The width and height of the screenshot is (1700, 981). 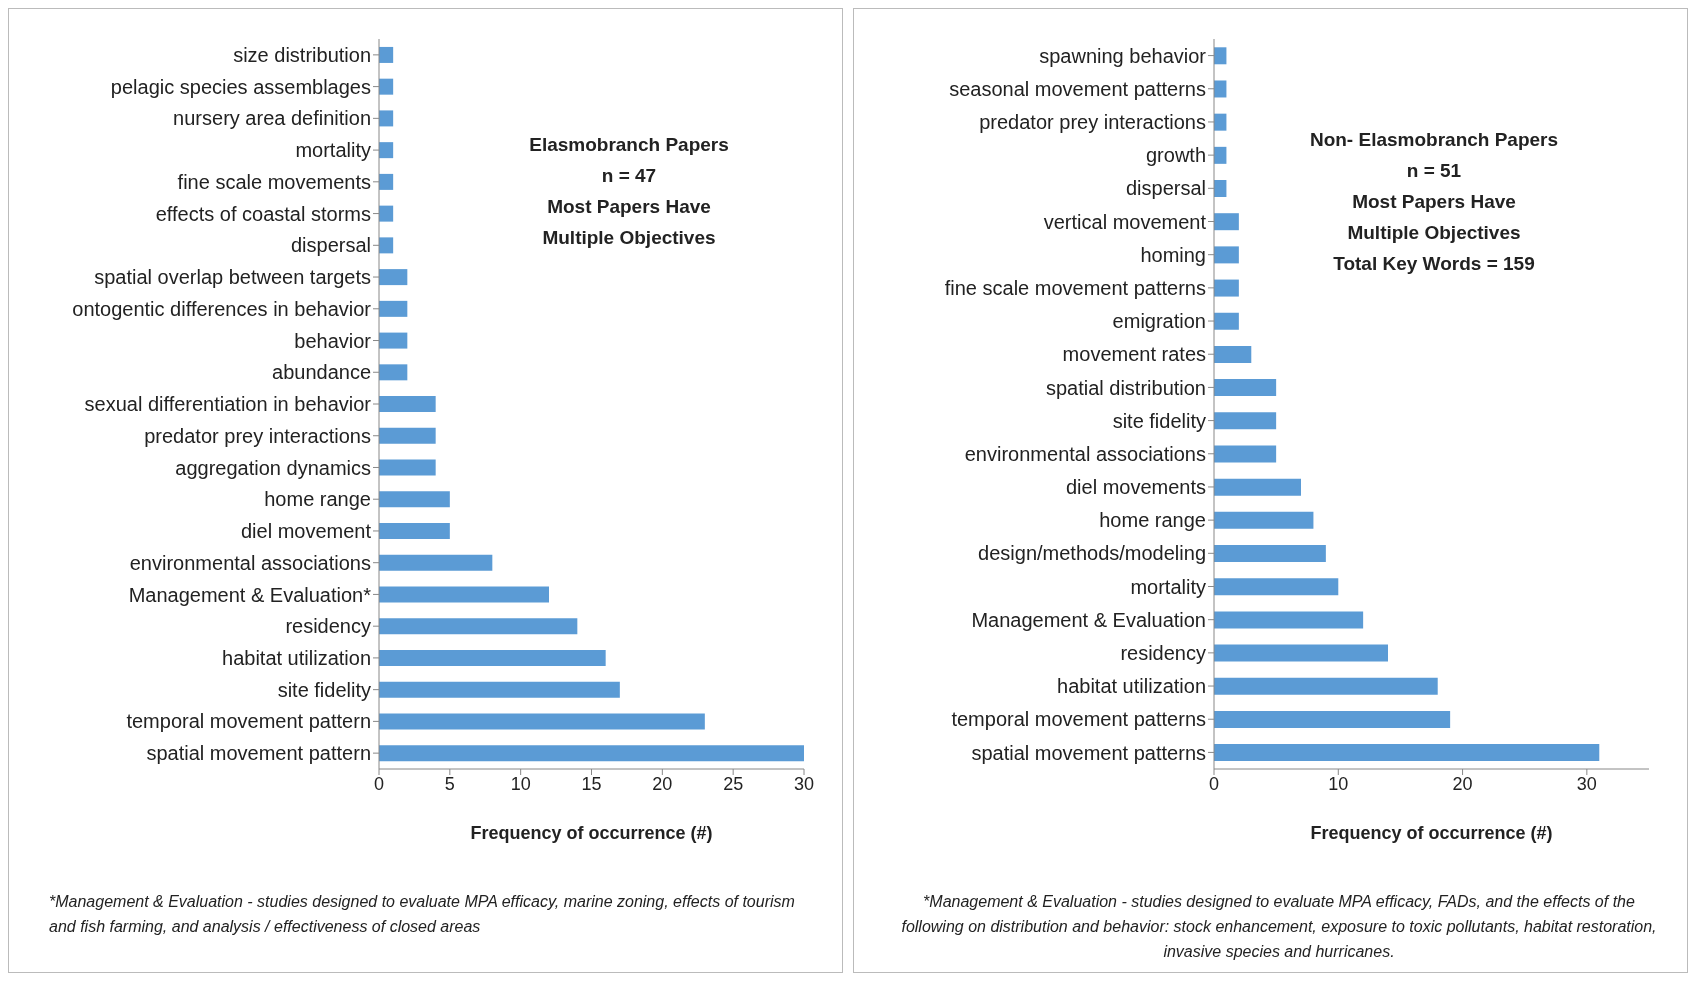 I want to click on y-tick-label: seasonal movement patterns, so click(x=1077, y=88).